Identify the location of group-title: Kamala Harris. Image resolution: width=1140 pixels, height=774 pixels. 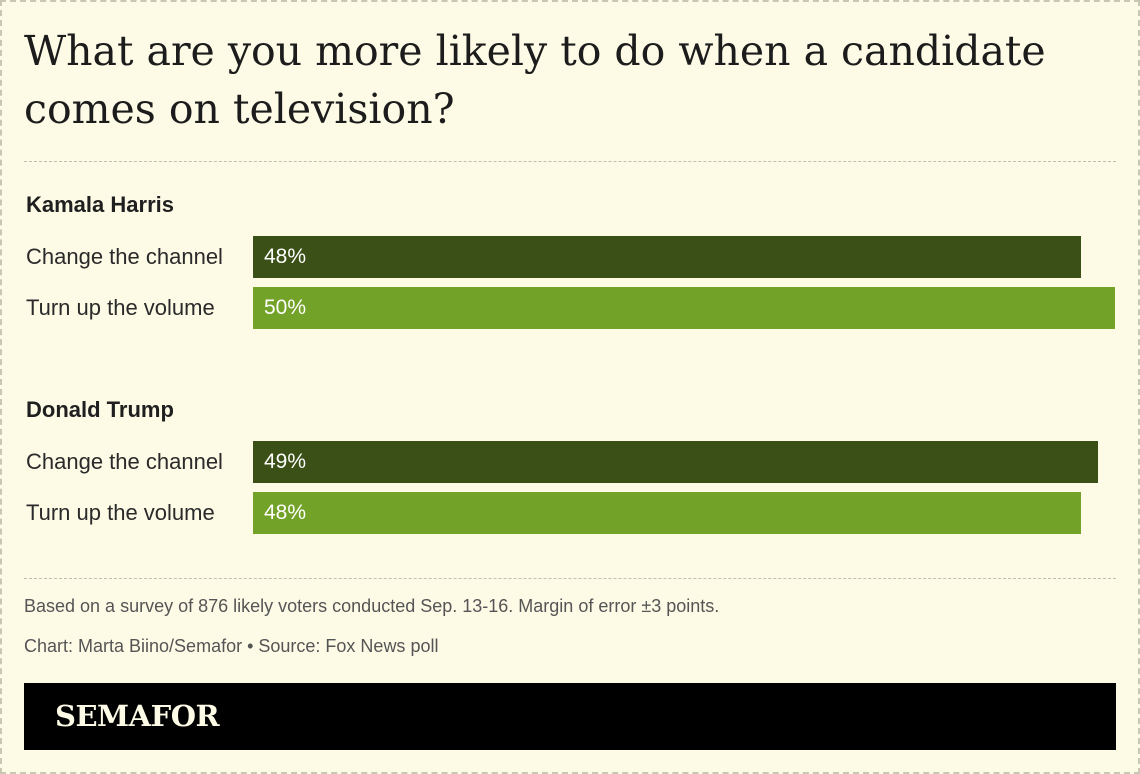
(100, 204).